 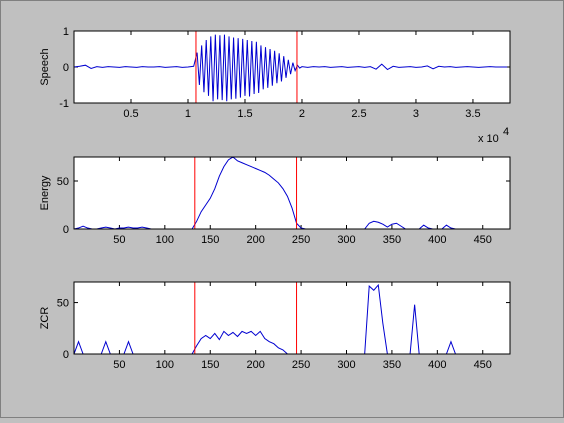 What do you see at coordinates (188, 114) in the screenshot?
I see `x-tick-label: 1` at bounding box center [188, 114].